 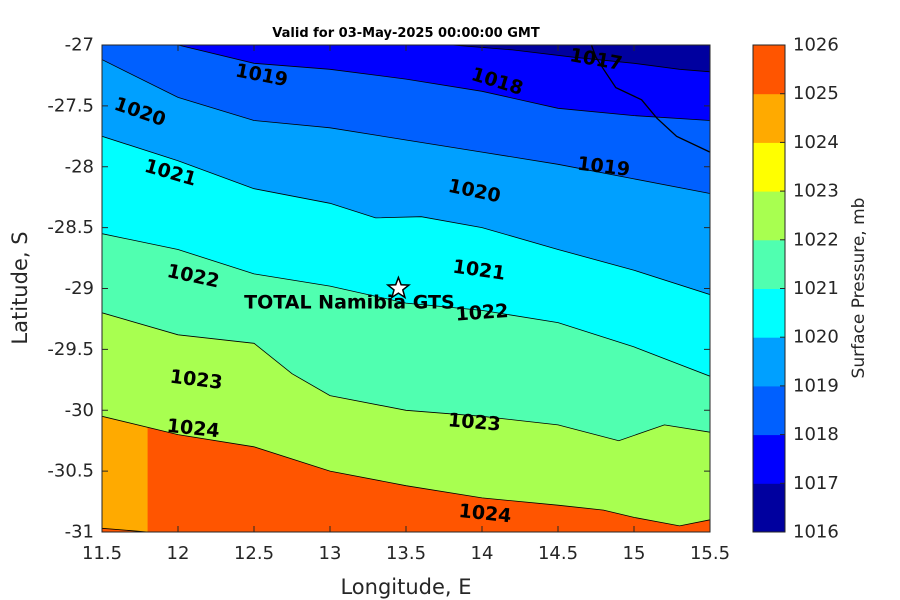 I want to click on colorbar-label: Surface Pressure, mb, so click(x=859, y=288).